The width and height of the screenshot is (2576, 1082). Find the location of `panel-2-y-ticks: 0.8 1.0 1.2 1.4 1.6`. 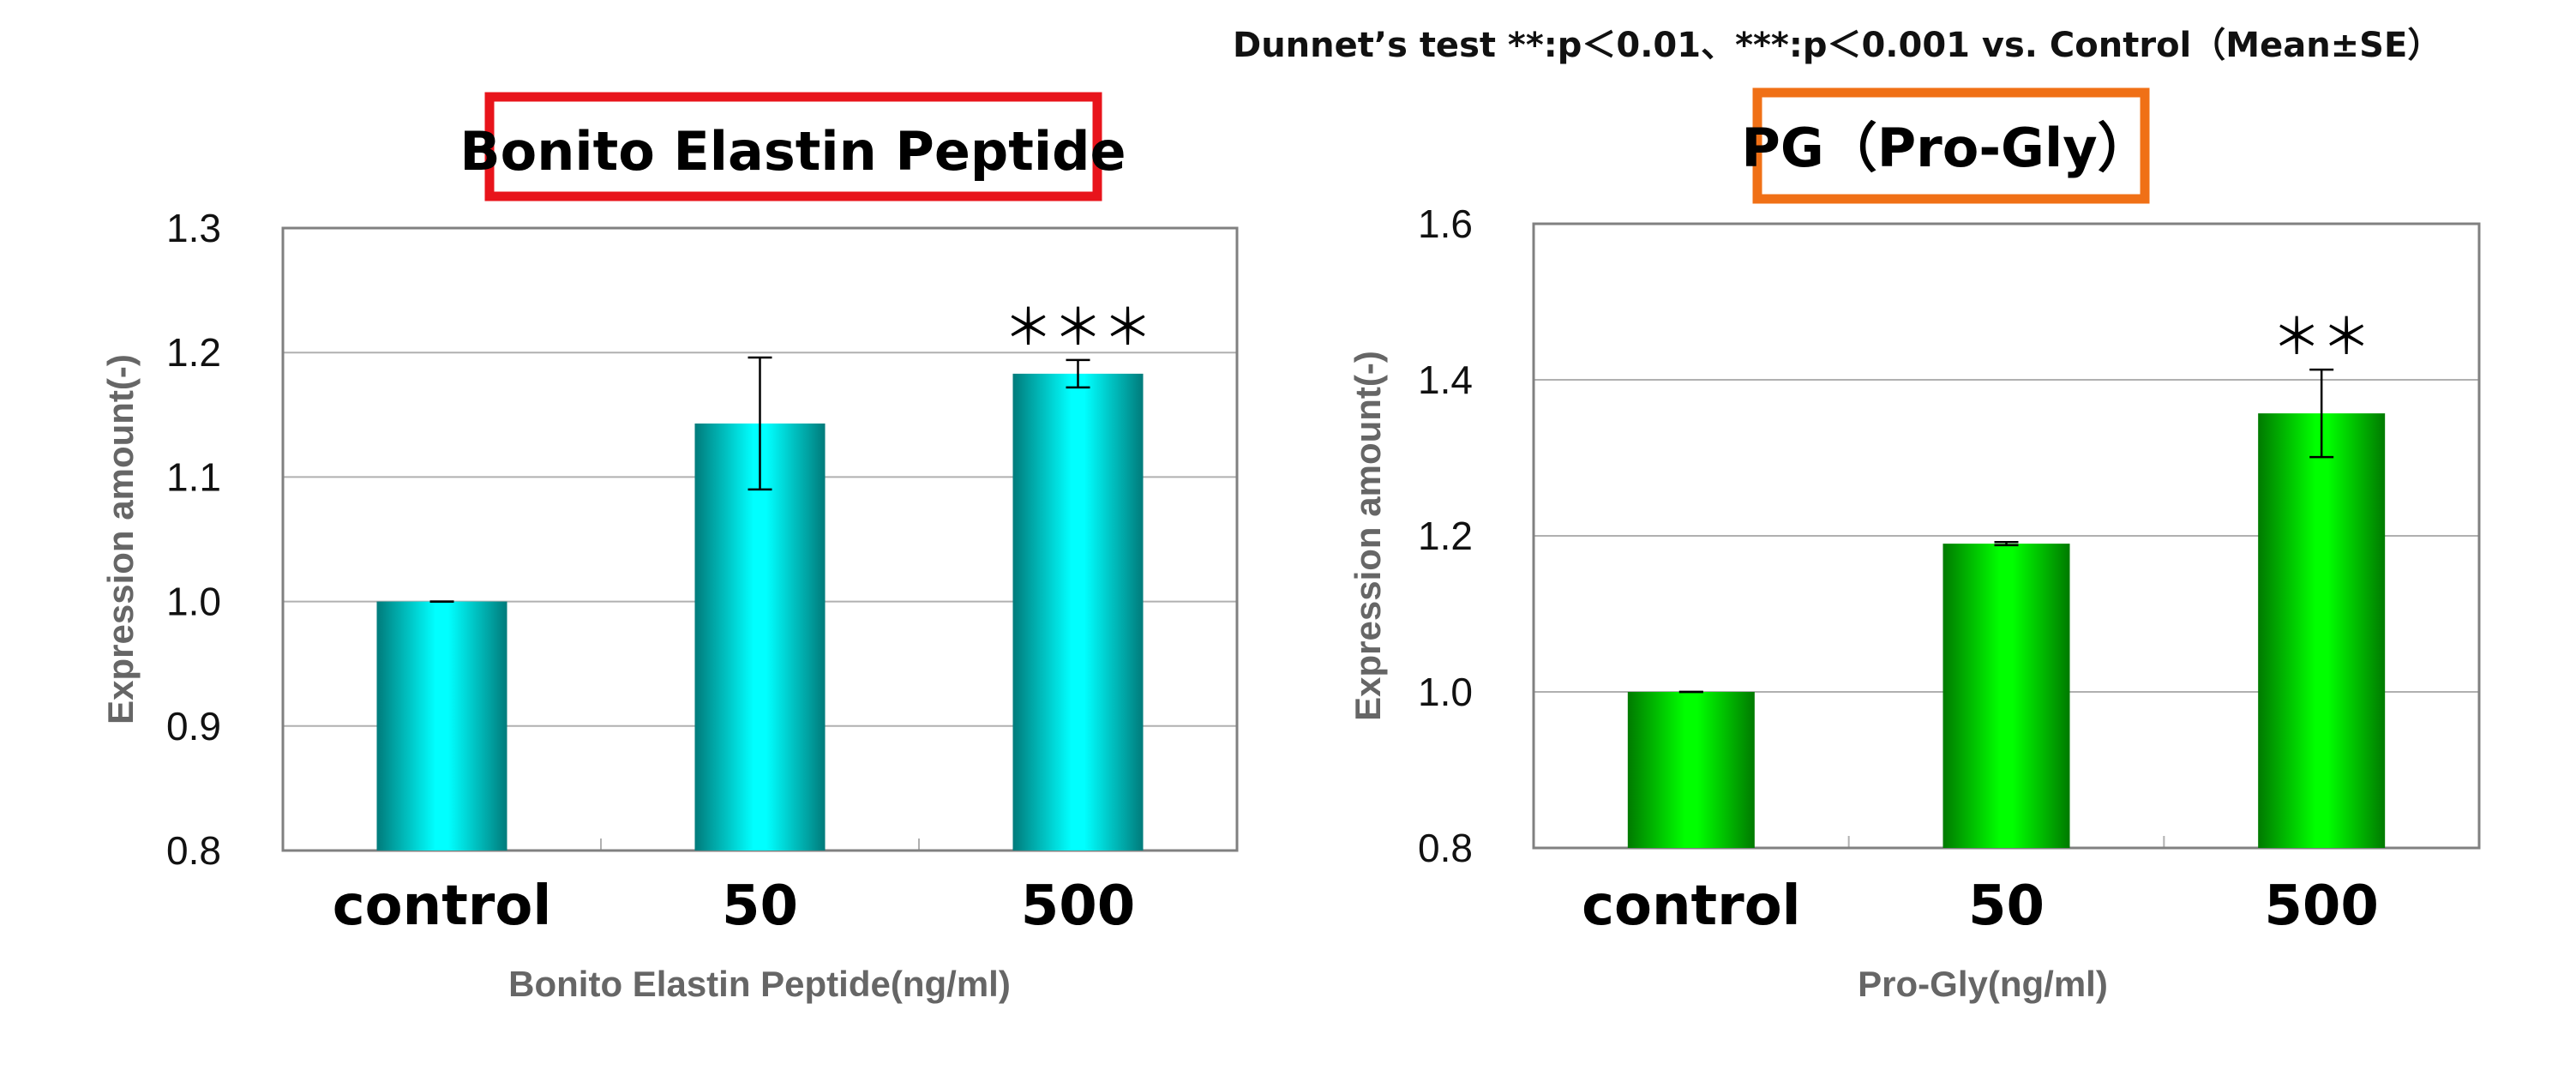

panel-2-y-ticks: 0.8 1.0 1.2 1.4 1.6 is located at coordinates (1445, 535).